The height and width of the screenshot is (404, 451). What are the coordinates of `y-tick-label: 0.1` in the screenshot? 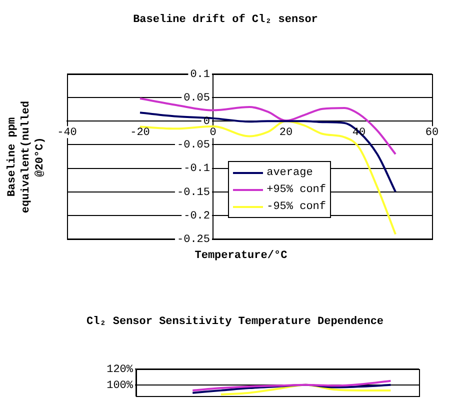 It's located at (200, 74).